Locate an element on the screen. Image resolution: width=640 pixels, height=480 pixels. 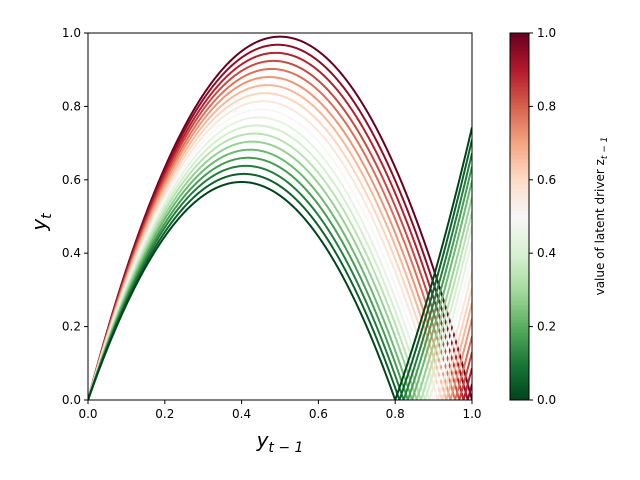
x-axis: 0.0 0.2 0.4 0.6 0.8 1.0 is located at coordinates (280, 410).